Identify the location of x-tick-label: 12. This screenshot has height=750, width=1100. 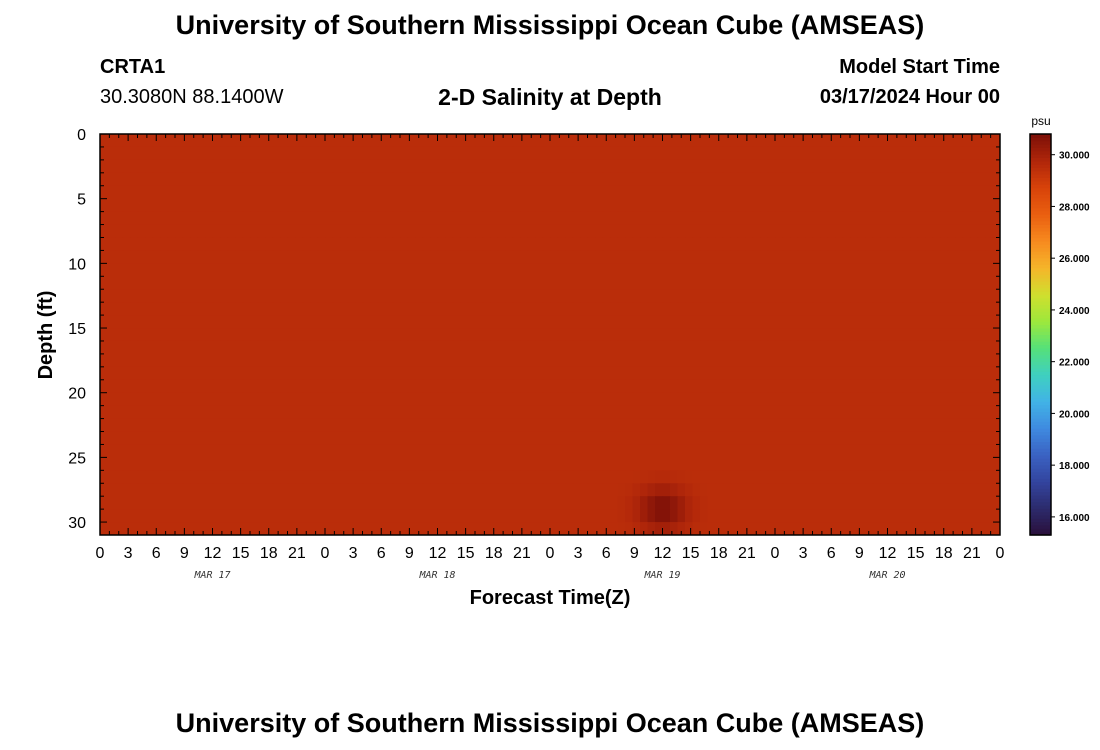
(438, 553).